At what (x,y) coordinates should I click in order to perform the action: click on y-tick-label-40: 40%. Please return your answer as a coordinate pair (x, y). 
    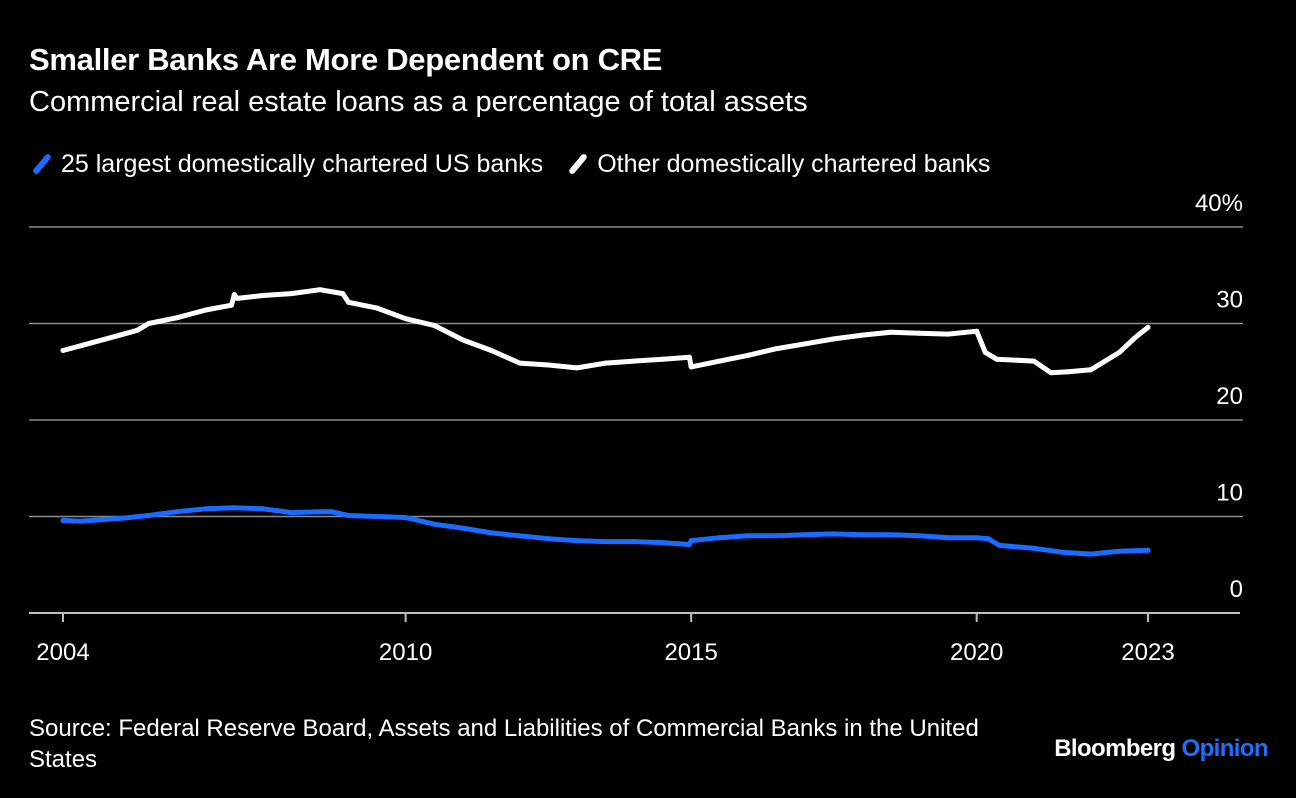
    Looking at the image, I should click on (1219, 203).